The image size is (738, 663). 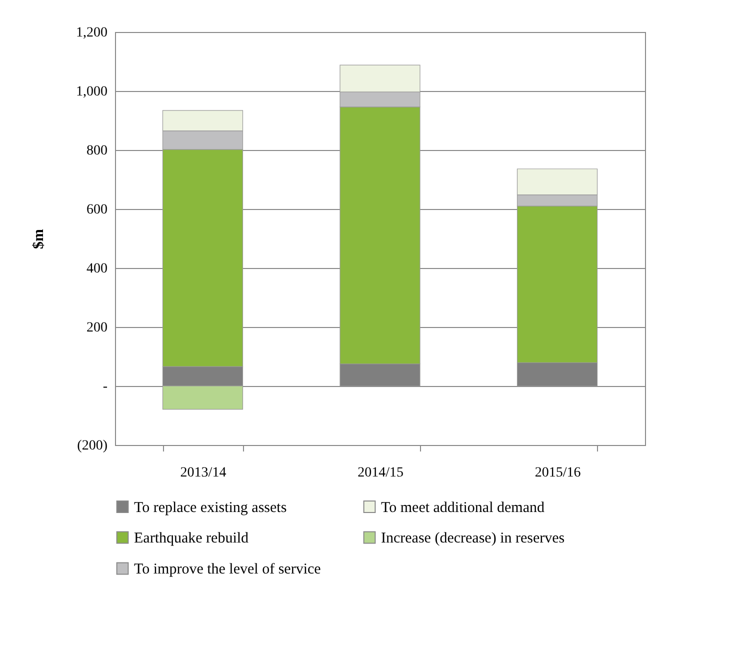 I want to click on legend-label: Earthquake rebuild, so click(x=192, y=538).